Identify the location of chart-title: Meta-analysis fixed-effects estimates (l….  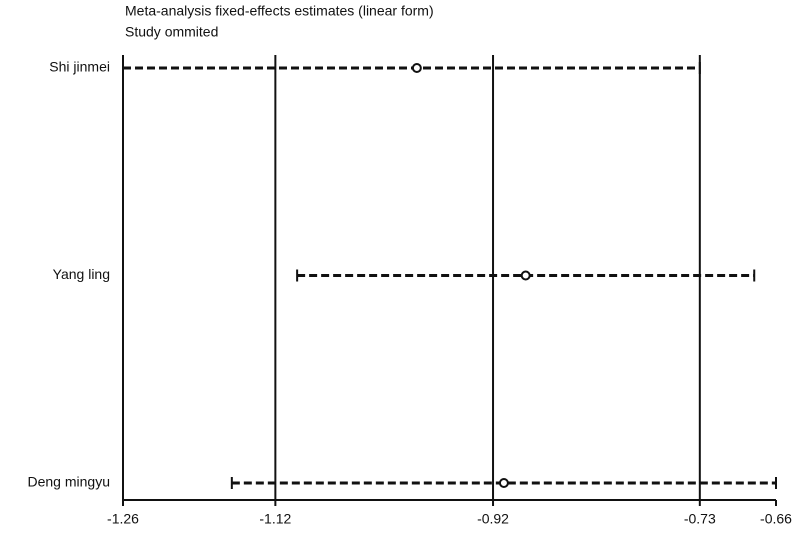
(279, 11).